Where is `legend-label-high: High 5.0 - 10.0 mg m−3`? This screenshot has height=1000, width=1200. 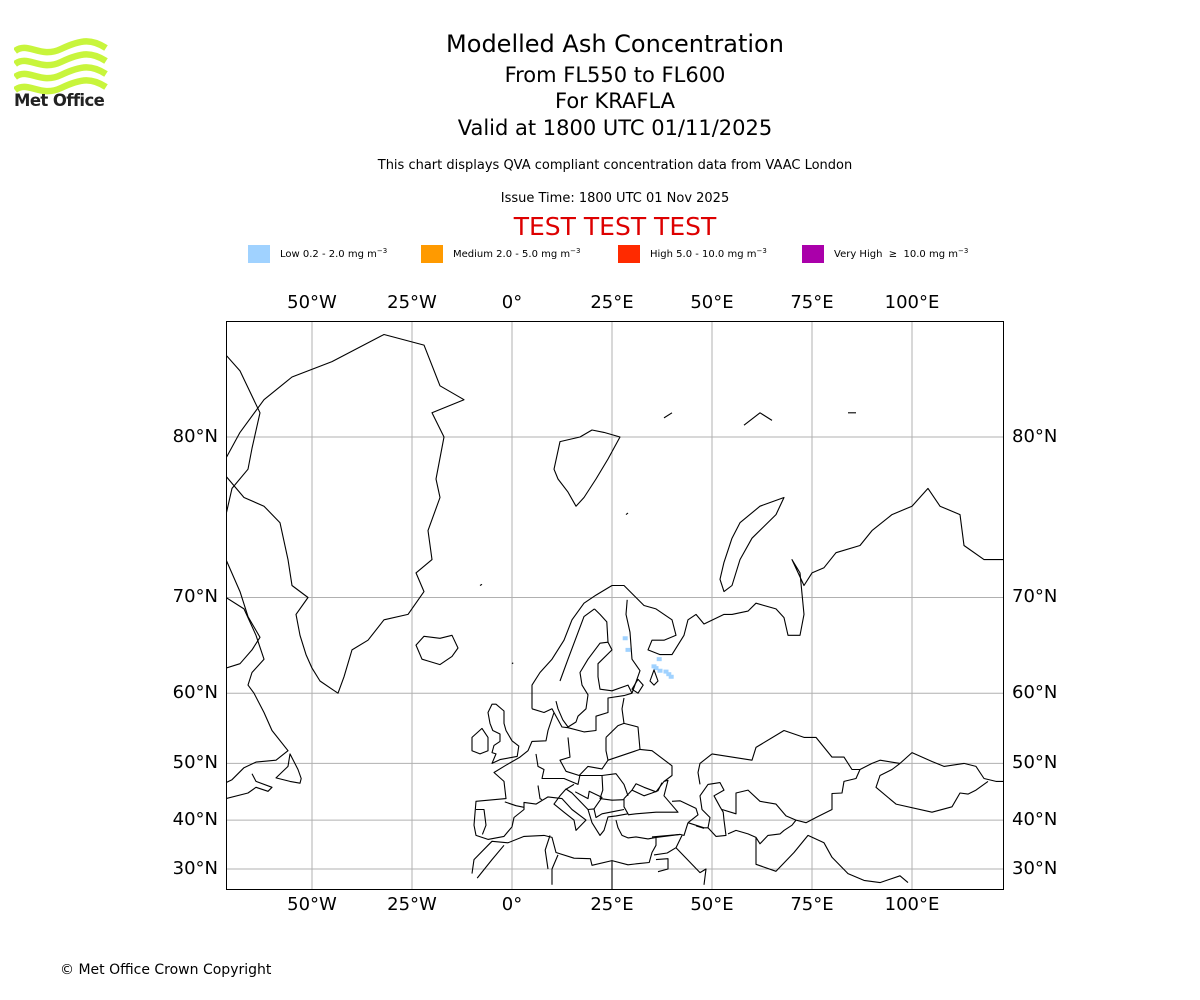 legend-label-high: High 5.0 - 10.0 mg m−3 is located at coordinates (708, 253).